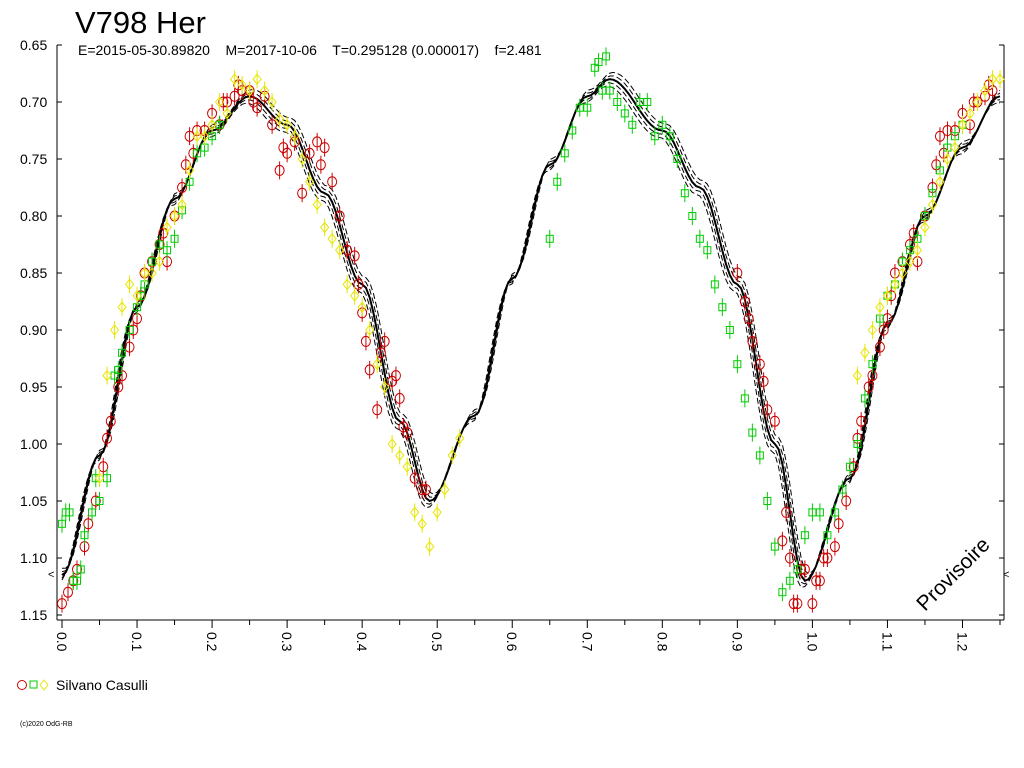 This screenshot has height=768, width=1024. Describe the element at coordinates (137, 642) in the screenshot. I see `x-tick-label: 0.1` at that location.